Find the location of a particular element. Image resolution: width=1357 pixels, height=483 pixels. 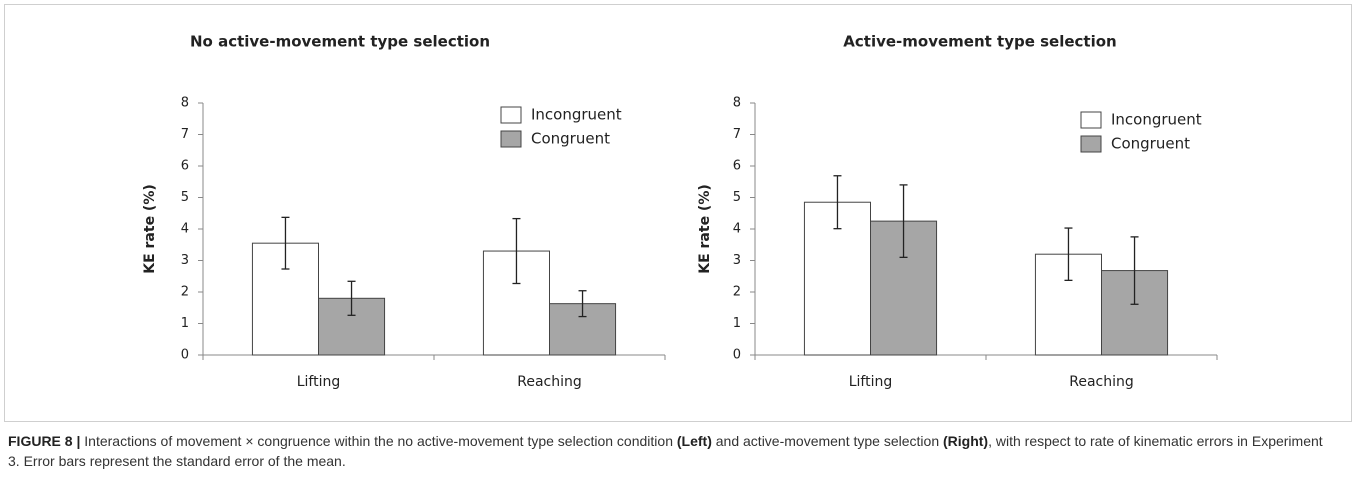

caption-bold: FIGURE 8 | is located at coordinates (44, 441).